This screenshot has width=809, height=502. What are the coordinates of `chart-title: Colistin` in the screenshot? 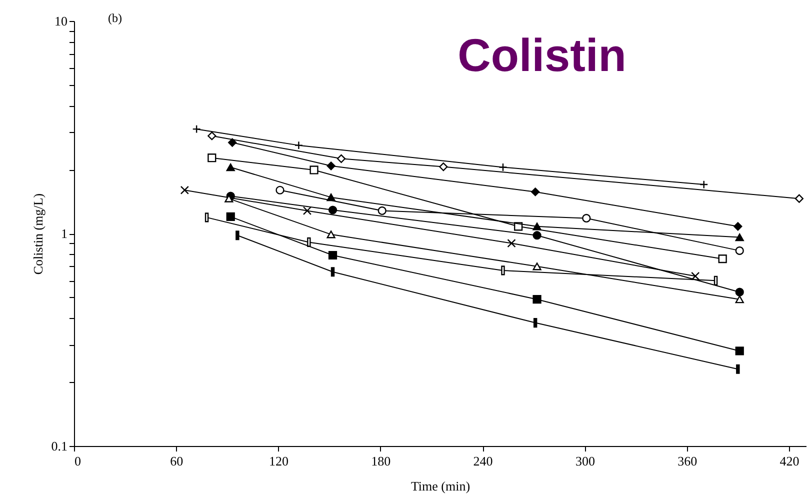 It's located at (542, 55).